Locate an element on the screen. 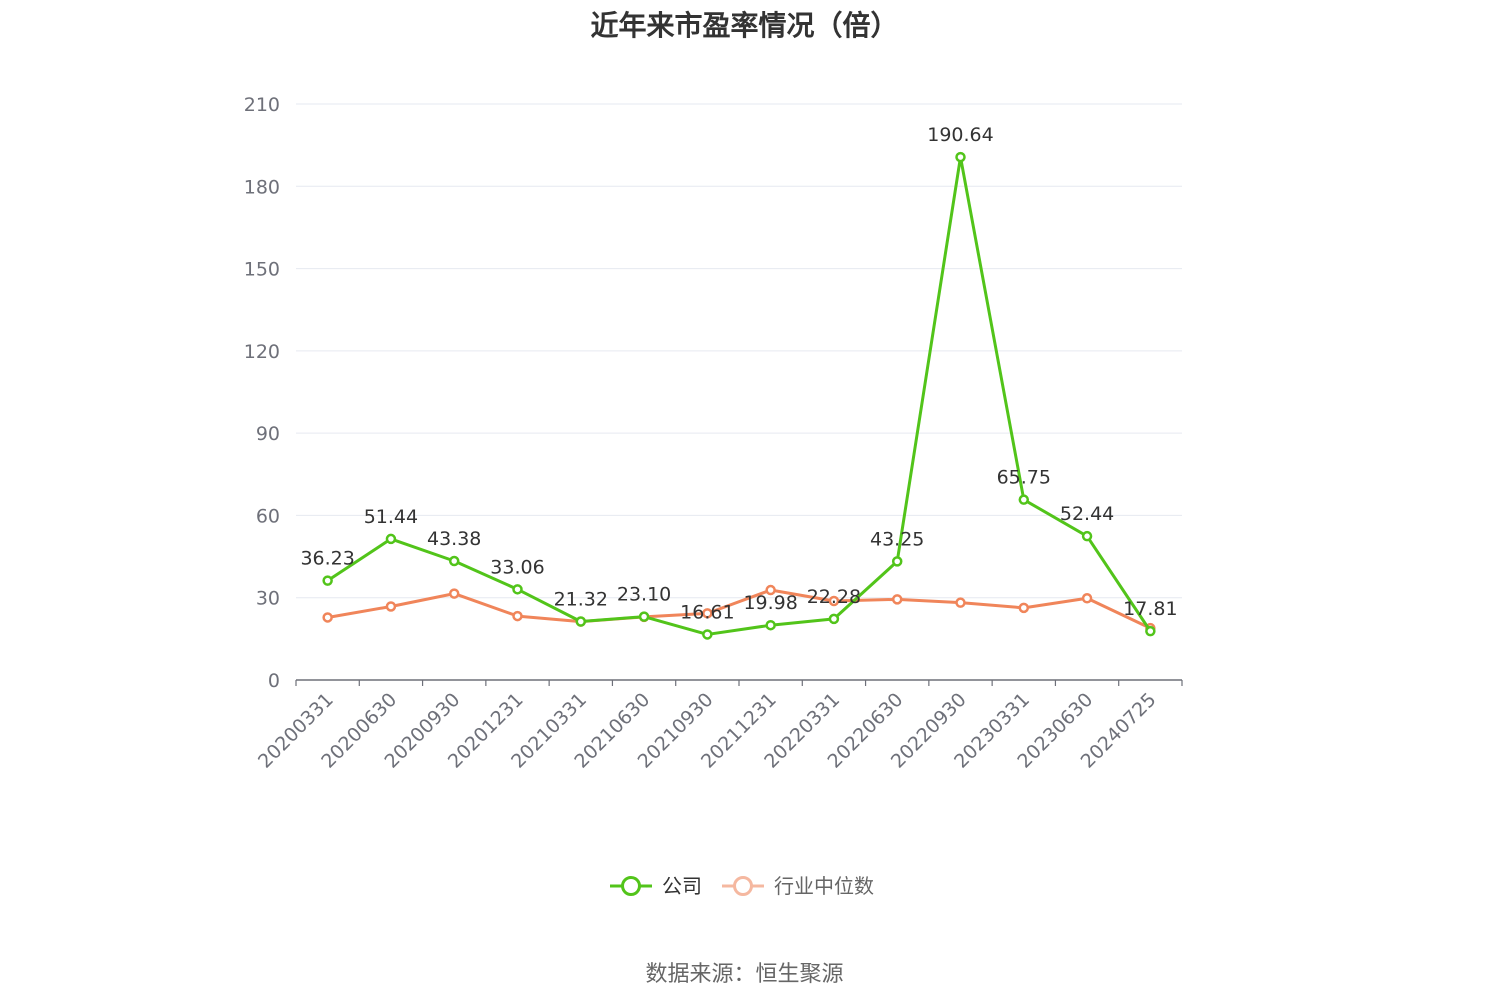 The width and height of the screenshot is (1489, 1006). chart-title: 近年来市盈率情况（倍） is located at coordinates (744, 25).